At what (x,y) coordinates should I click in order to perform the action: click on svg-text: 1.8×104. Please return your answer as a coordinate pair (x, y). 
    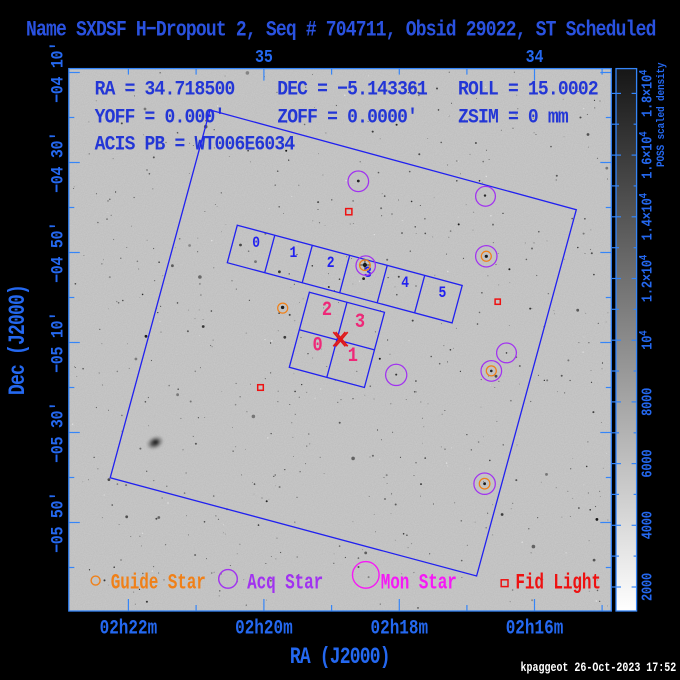
    Looking at the image, I should click on (647, 93).